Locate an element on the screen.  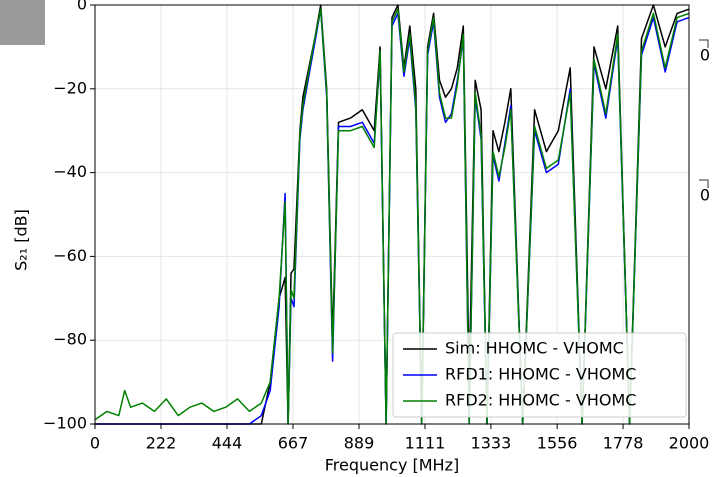
legend-box is located at coordinates (539, 375).